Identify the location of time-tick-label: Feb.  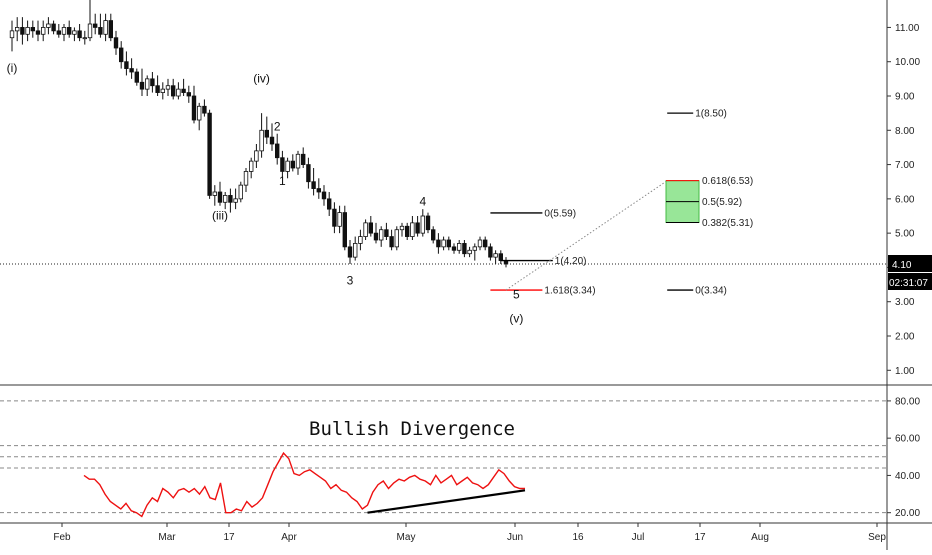
(62, 537).